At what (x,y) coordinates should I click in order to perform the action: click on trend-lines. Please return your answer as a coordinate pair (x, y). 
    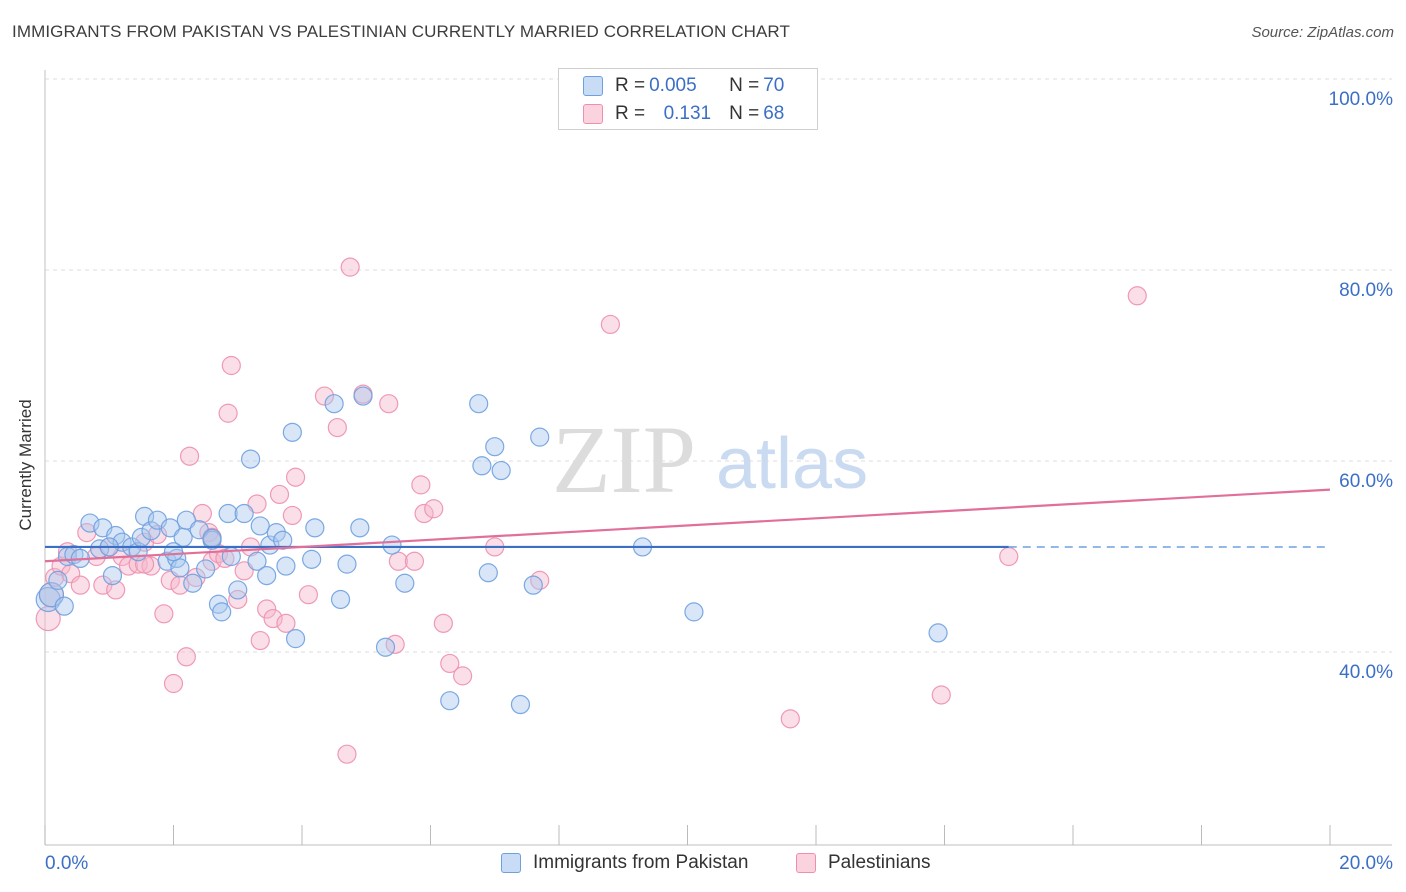
    Looking at the image, I should click on (687, 525).